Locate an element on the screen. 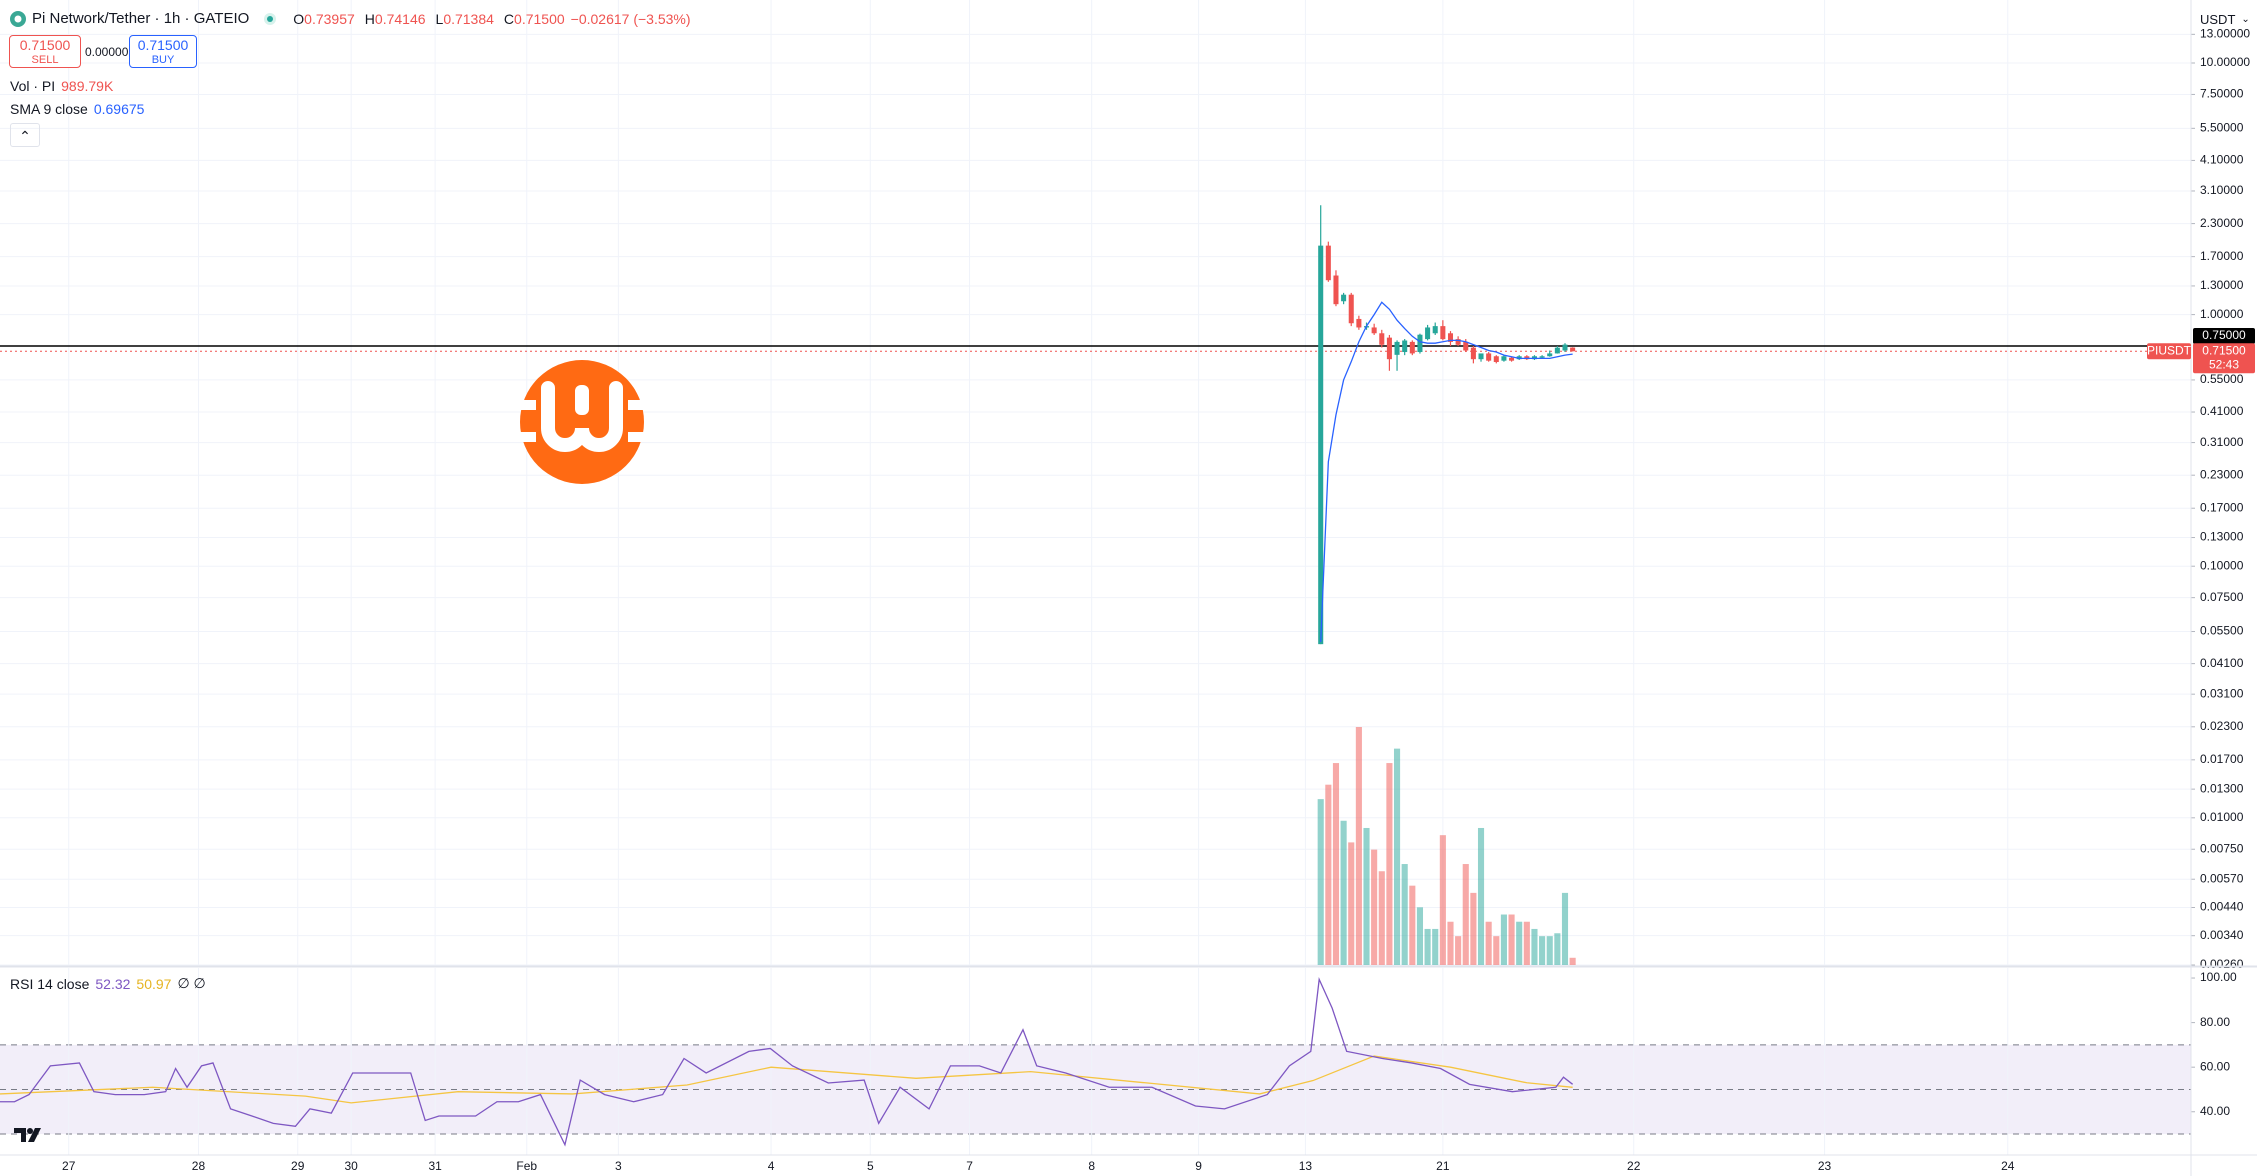  watermark-logo is located at coordinates (582, 422).